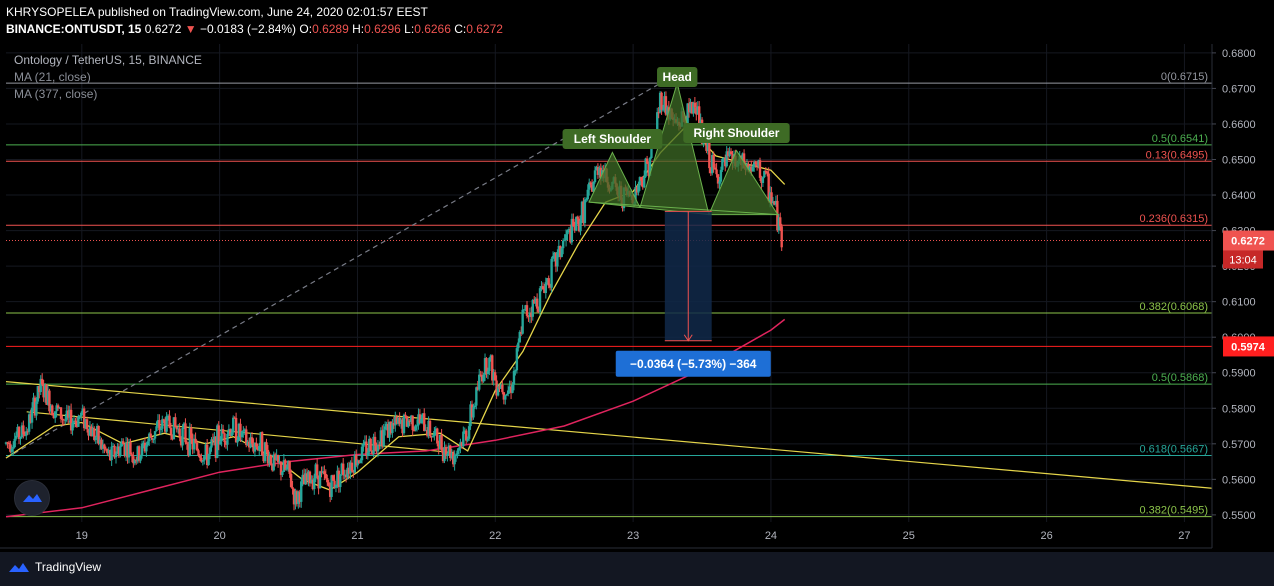 This screenshot has width=1274, height=586. What do you see at coordinates (1239, 516) in the screenshot?
I see `y-tick-label: 0.5500` at bounding box center [1239, 516].